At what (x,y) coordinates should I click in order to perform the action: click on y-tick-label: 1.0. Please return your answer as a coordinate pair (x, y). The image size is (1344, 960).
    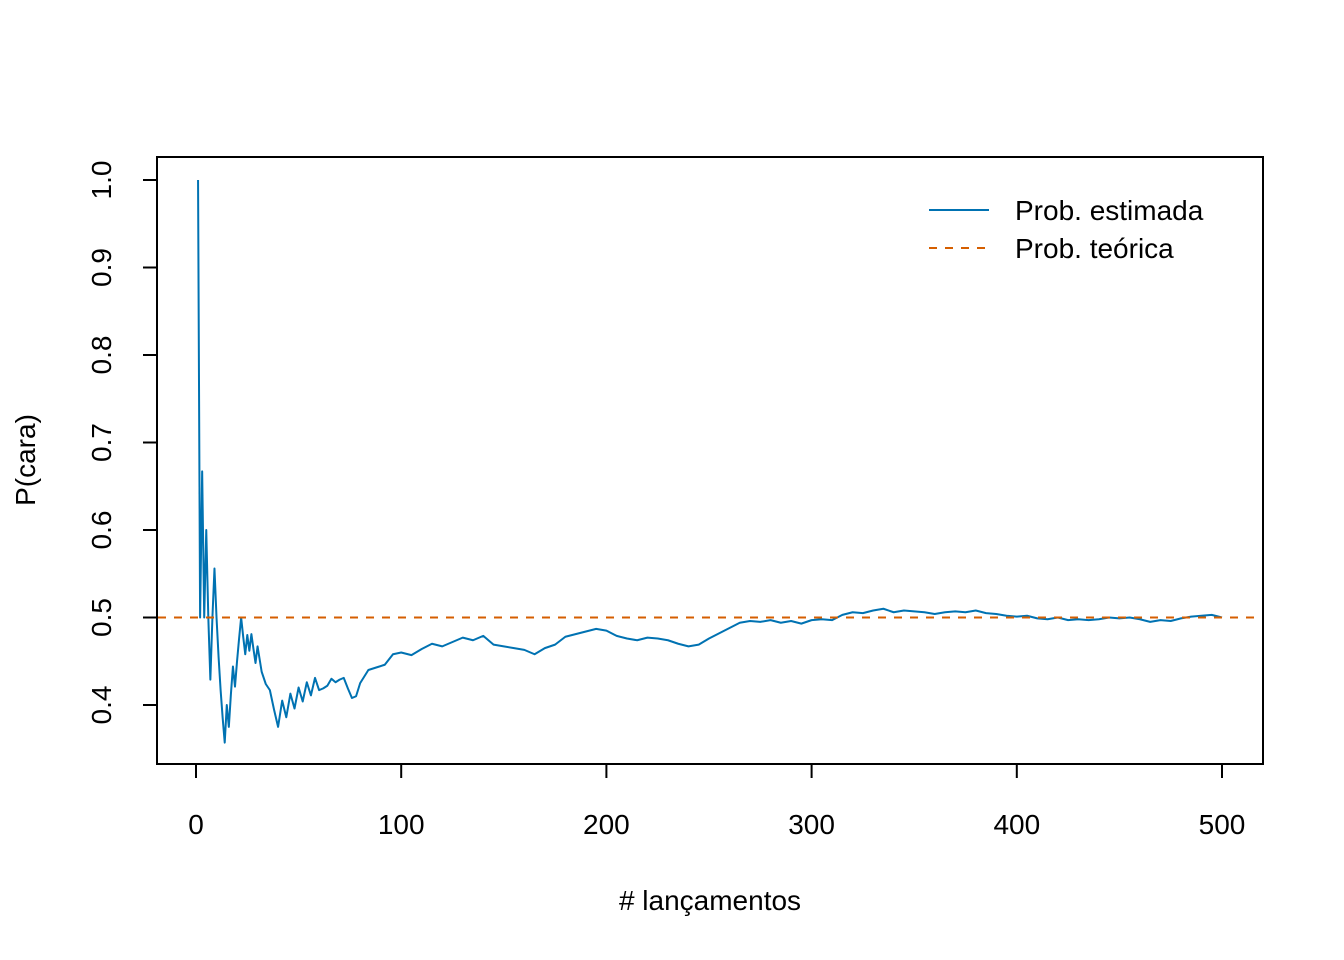
    Looking at the image, I should click on (101, 180).